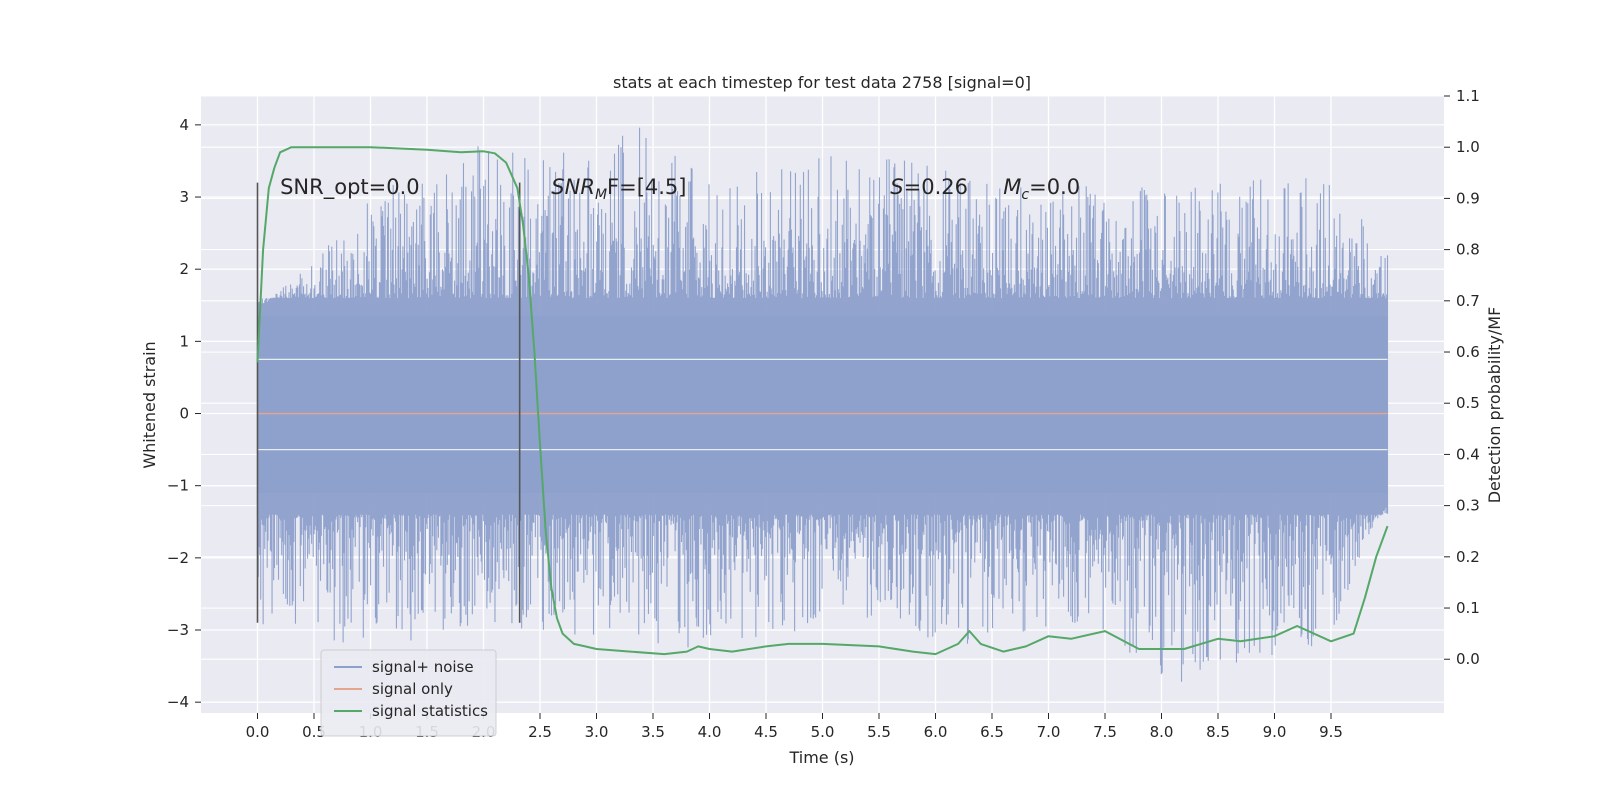 Image resolution: width=1600 pixels, height=800 pixels. Describe the element at coordinates (423, 667) in the screenshot. I see `legend-label: signal+ noise` at that location.